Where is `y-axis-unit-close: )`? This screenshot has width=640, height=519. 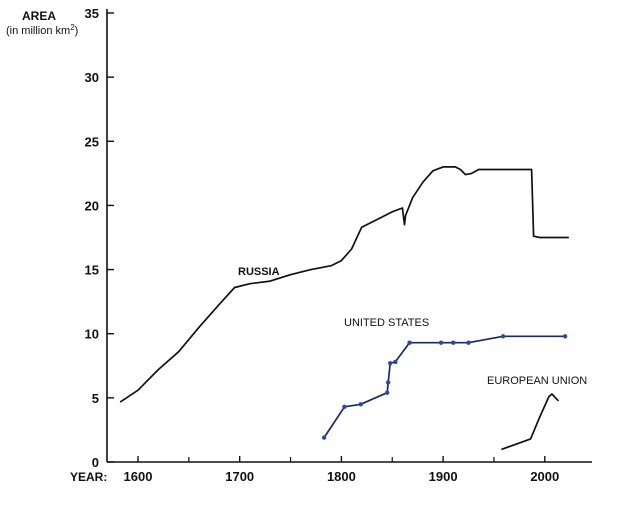
y-axis-unit-close: ) is located at coordinates (77, 31).